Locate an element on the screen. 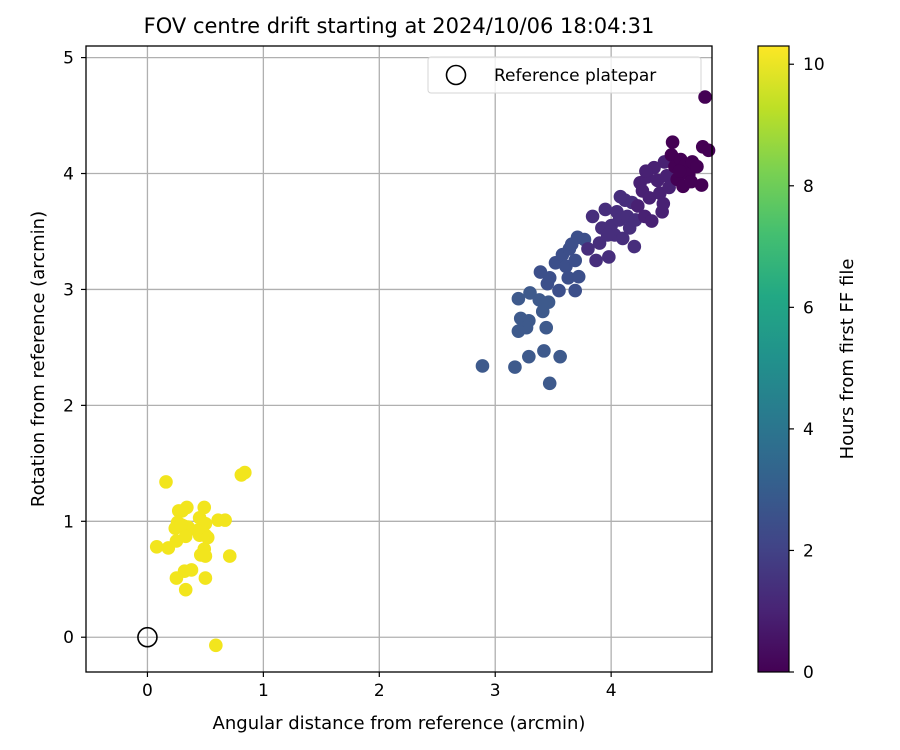  x-axis-ticks: 0 1 2 3 4 is located at coordinates (379, 686).